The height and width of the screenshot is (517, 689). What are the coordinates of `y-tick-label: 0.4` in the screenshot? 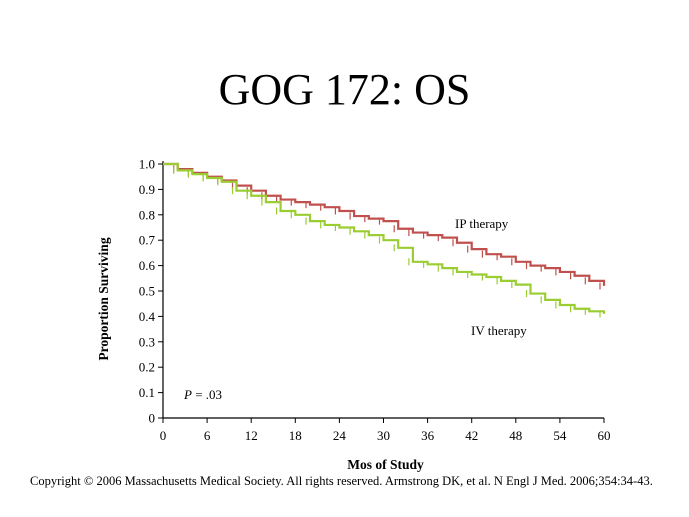 It's located at (147, 316).